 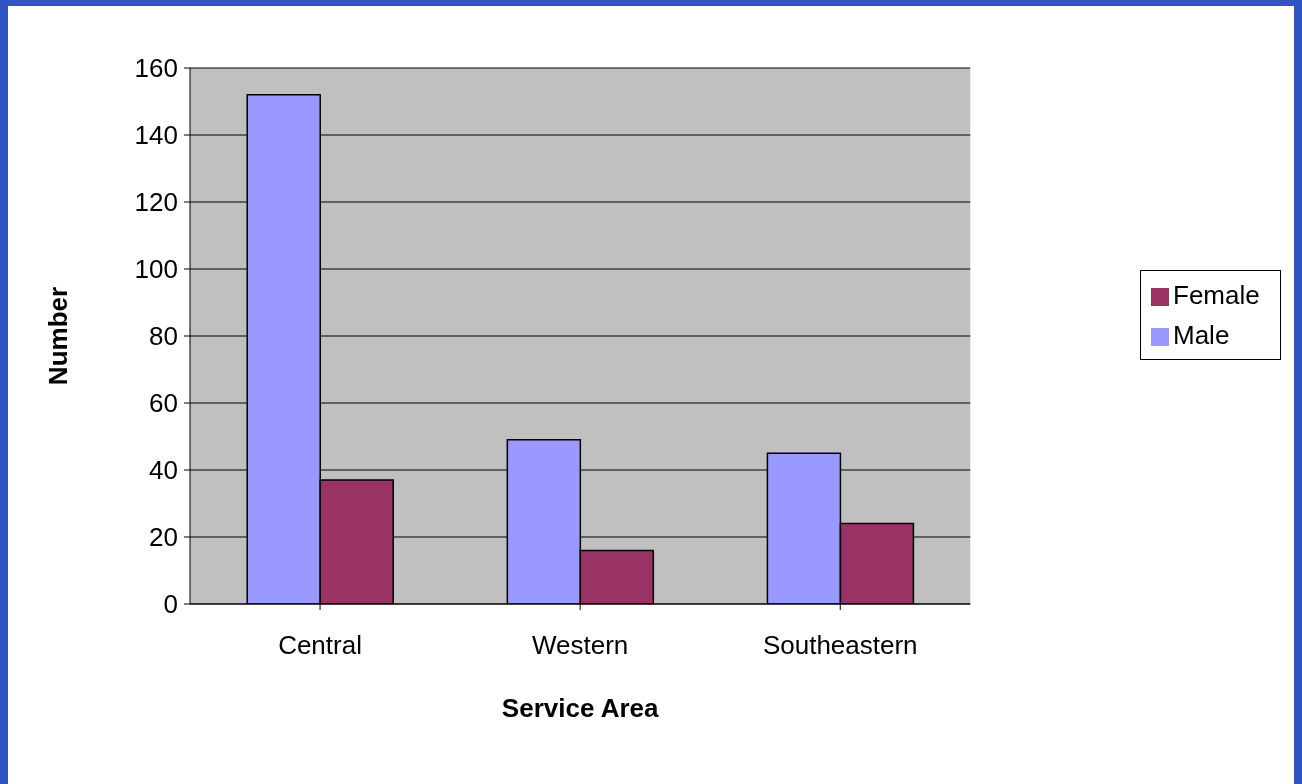 I want to click on y-tick-label: 60, so click(x=163, y=403).